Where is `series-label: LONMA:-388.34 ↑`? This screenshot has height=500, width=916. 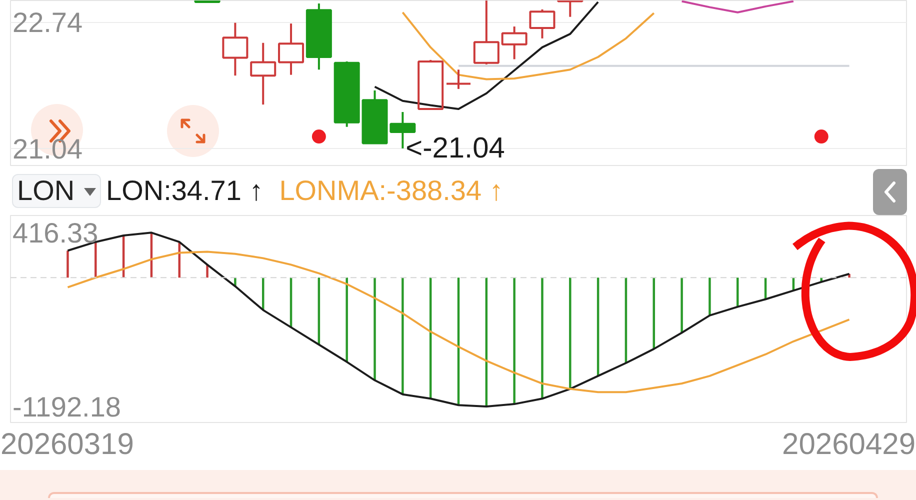
series-label: LONMA:-388.34 ↑ is located at coordinates (391, 191).